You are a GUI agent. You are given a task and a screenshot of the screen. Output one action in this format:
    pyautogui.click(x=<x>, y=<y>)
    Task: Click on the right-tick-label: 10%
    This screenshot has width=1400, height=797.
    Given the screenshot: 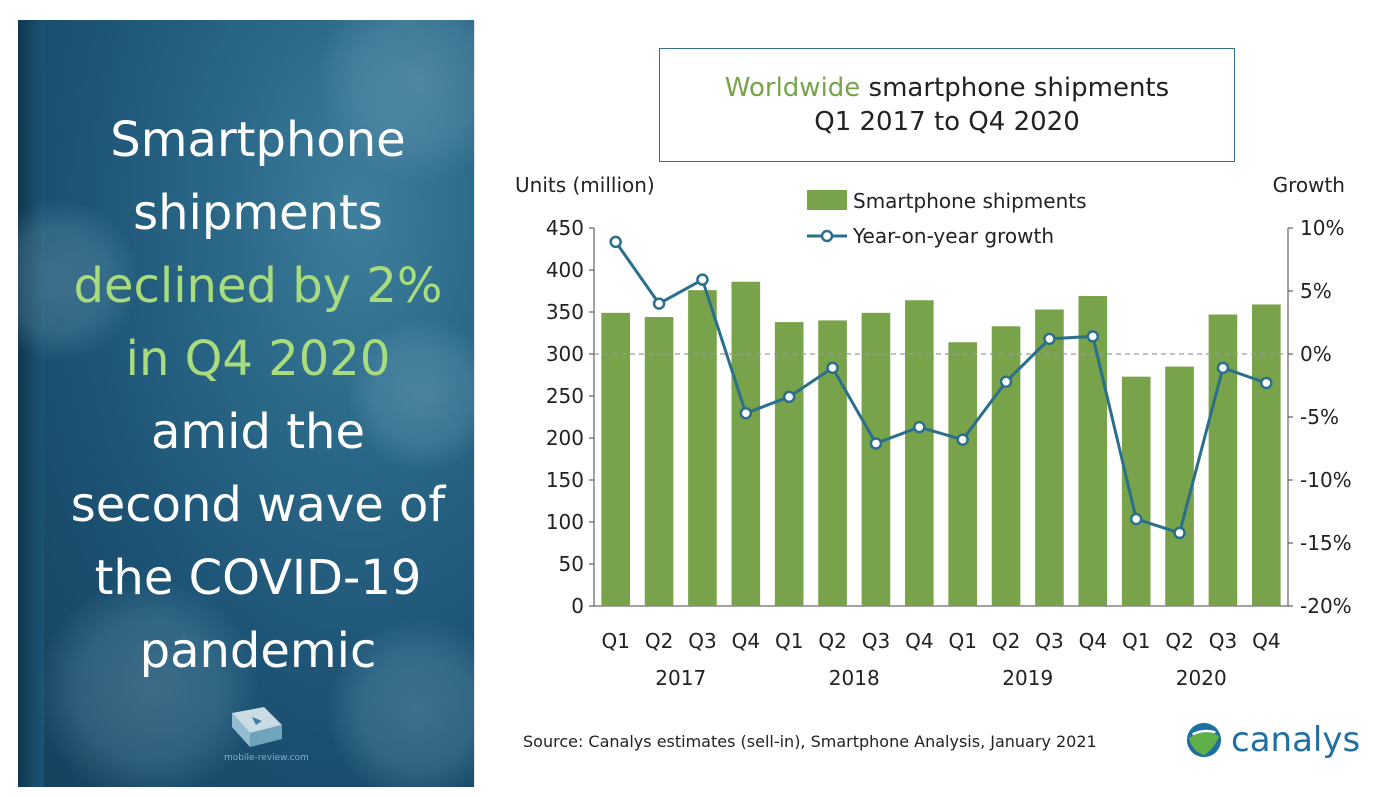 What is the action you would take?
    pyautogui.click(x=1322, y=228)
    